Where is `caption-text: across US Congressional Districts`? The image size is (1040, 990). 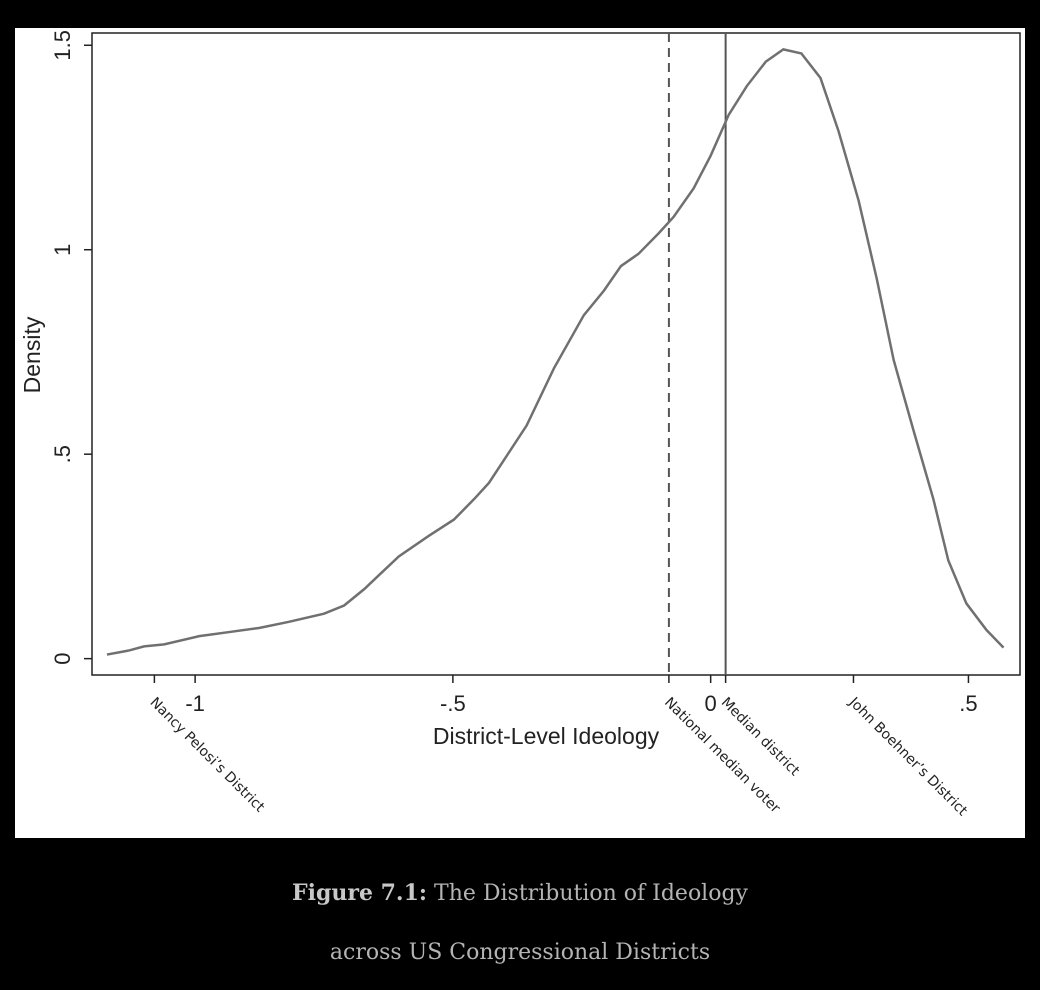 caption-text: across US Congressional Districts is located at coordinates (520, 952).